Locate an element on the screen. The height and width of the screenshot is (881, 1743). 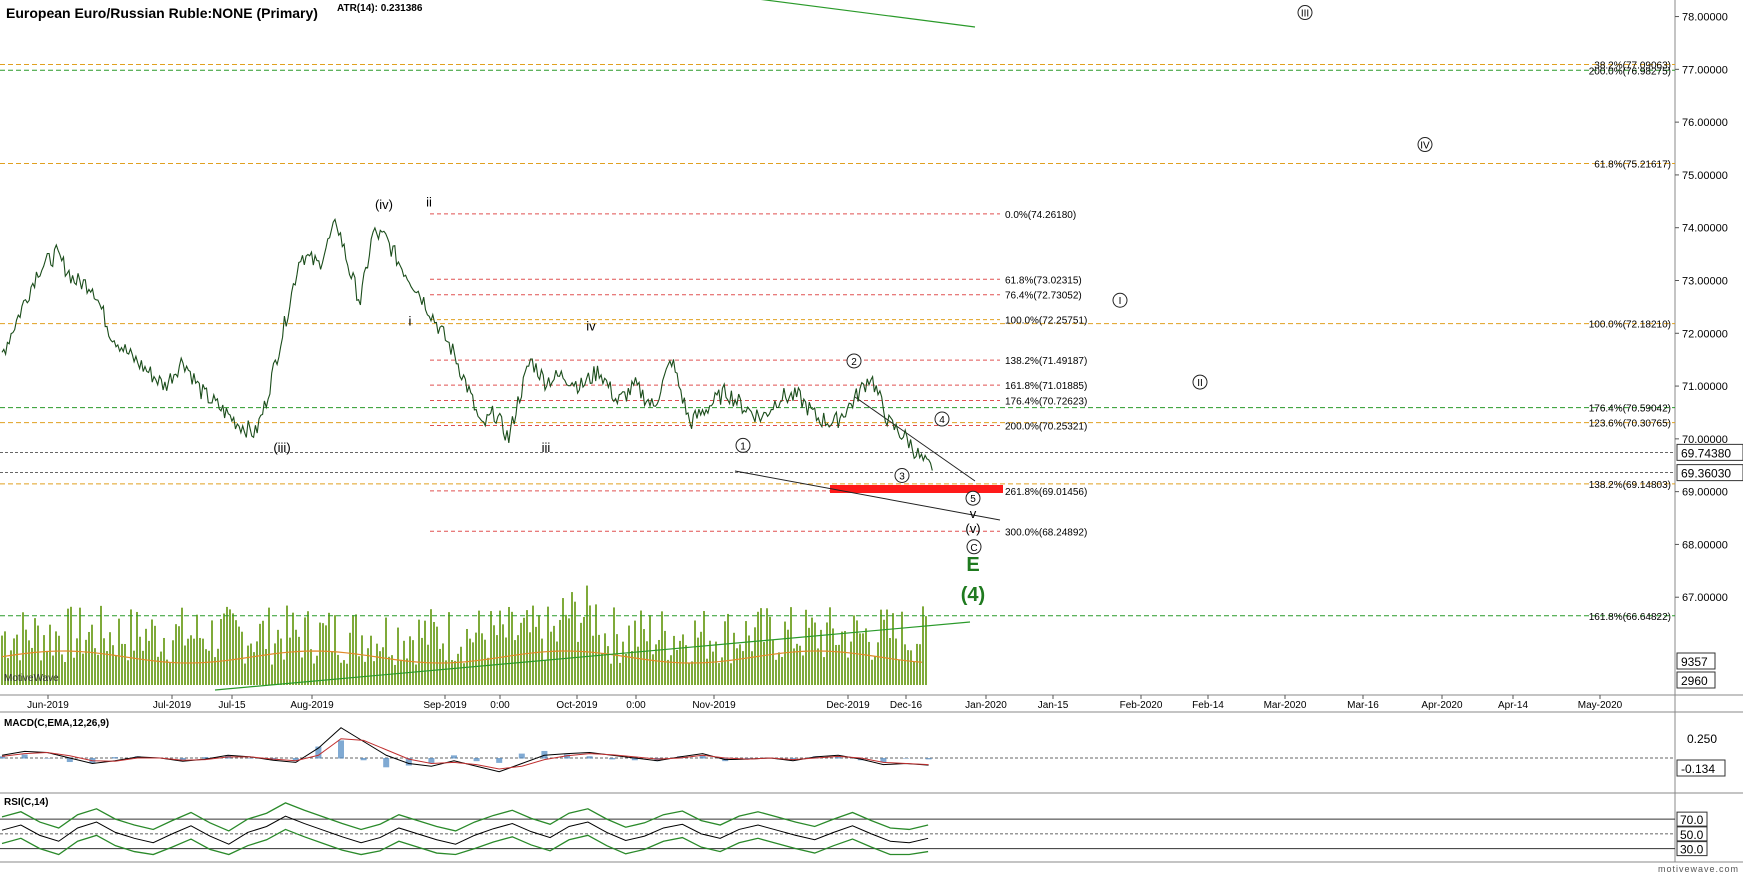
y-tick-label: 67.00000 is located at coordinates (1705, 598).